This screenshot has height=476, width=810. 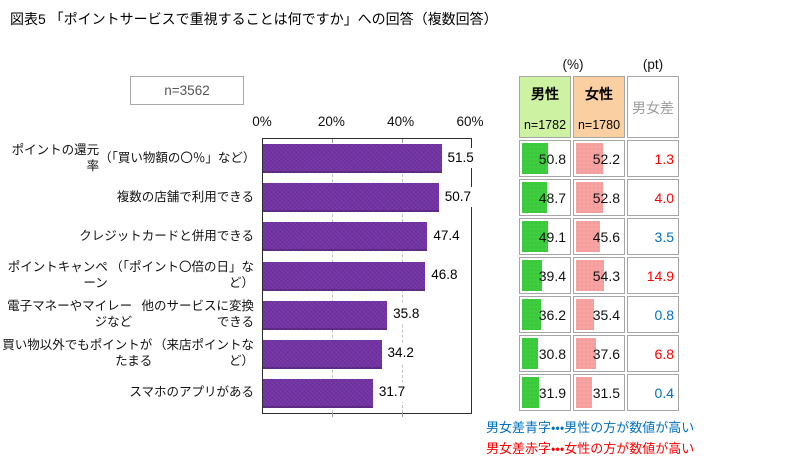 I want to click on cell-value: 0.4, so click(x=664, y=392).